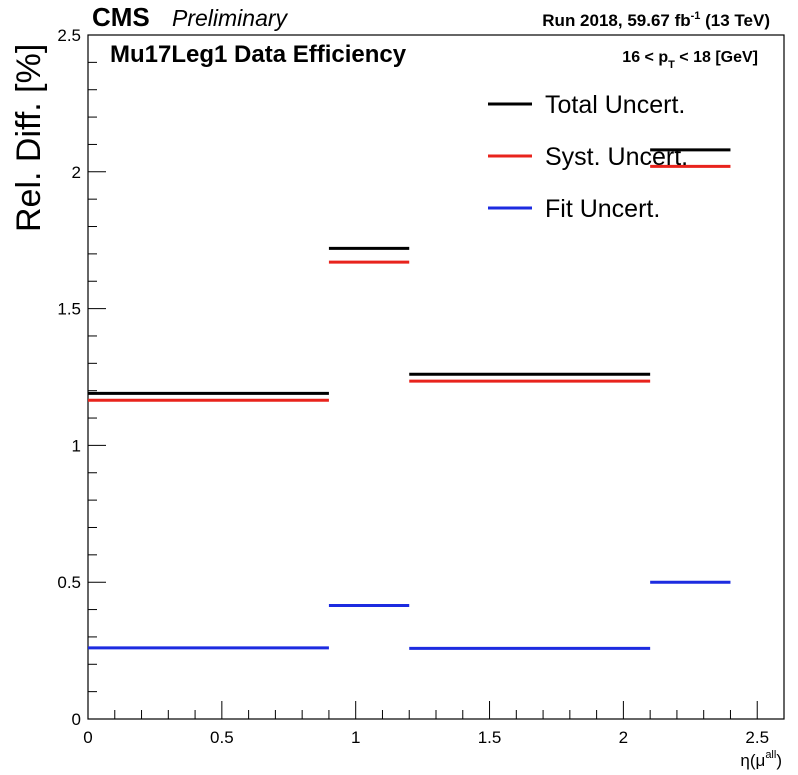  What do you see at coordinates (735, 20) in the screenshot?
I see `energy-text: (13 TeV)` at bounding box center [735, 20].